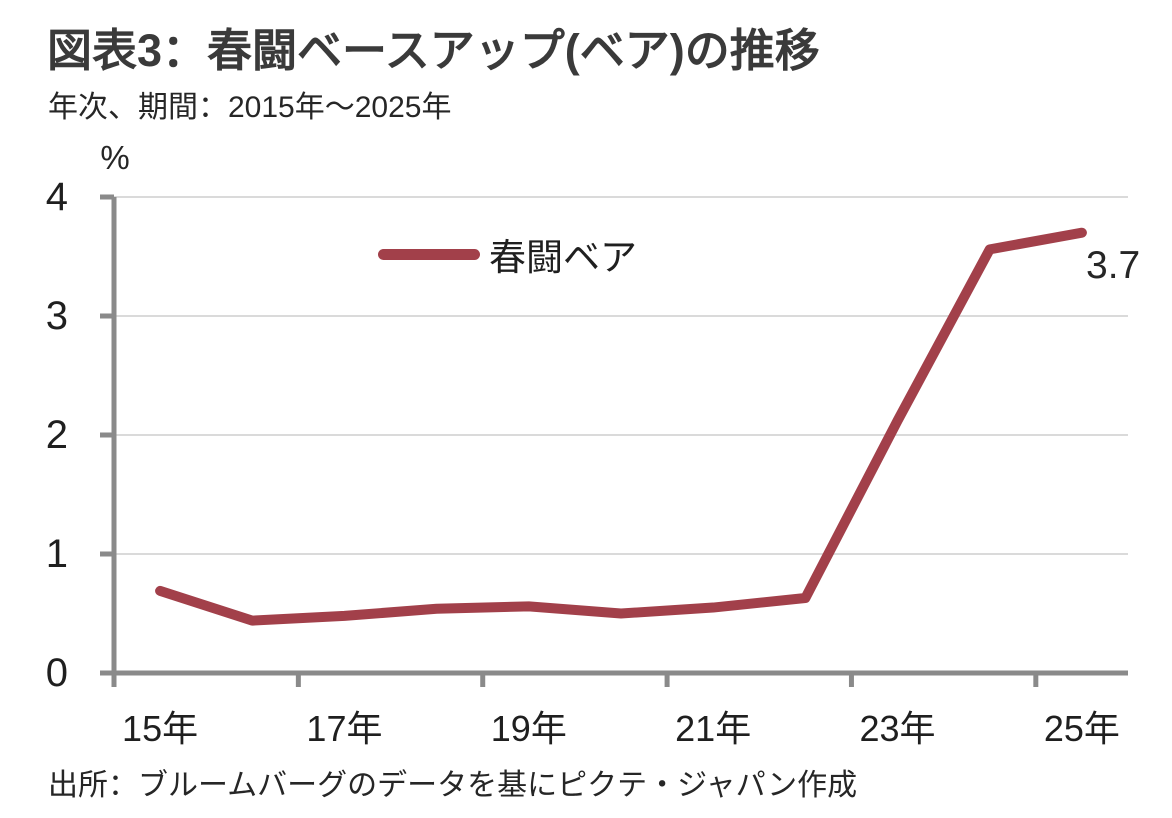  Describe the element at coordinates (344, 728) in the screenshot. I see `x-tick-label-2017: 17年` at that location.